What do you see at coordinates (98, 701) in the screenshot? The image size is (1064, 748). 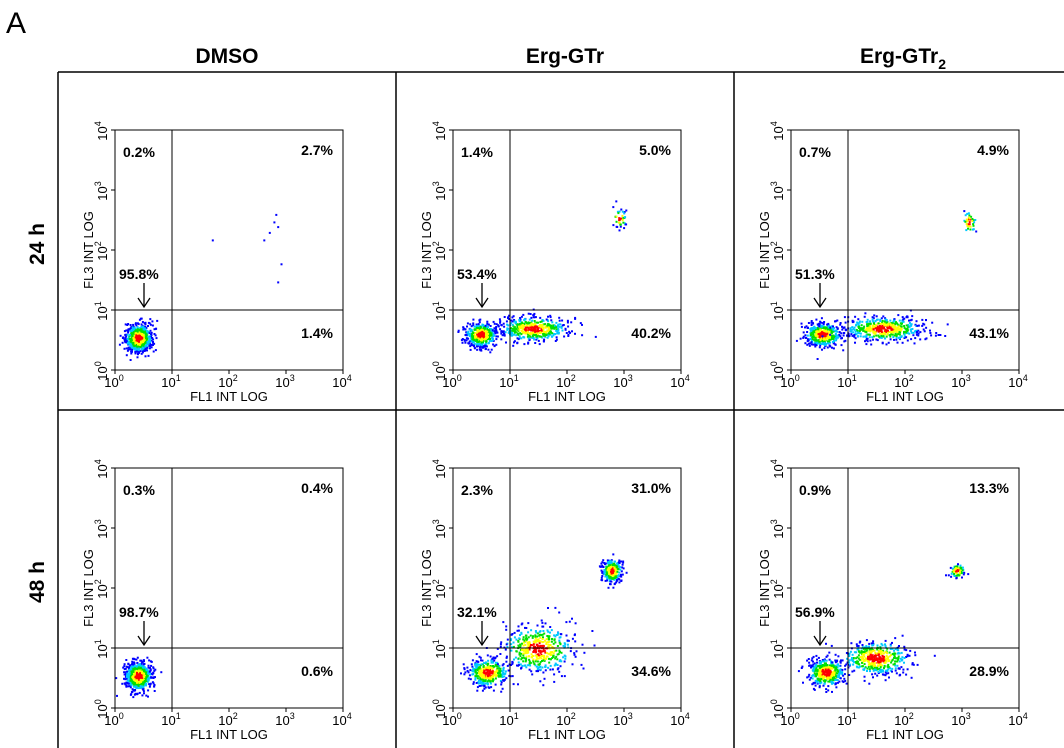 I see `y-tick-exponent: 0` at bounding box center [98, 701].